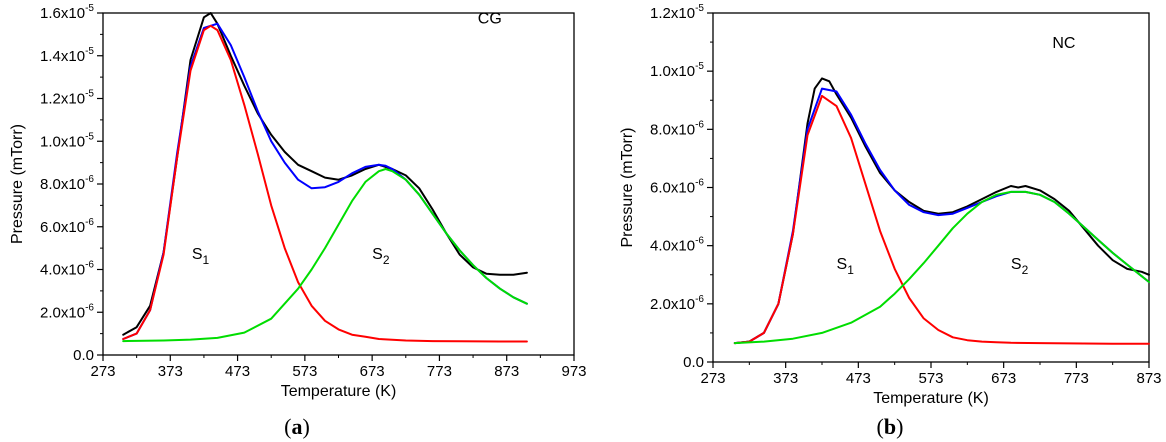 The width and height of the screenshot is (1166, 442). I want to click on panel-label: (b), so click(890, 426).